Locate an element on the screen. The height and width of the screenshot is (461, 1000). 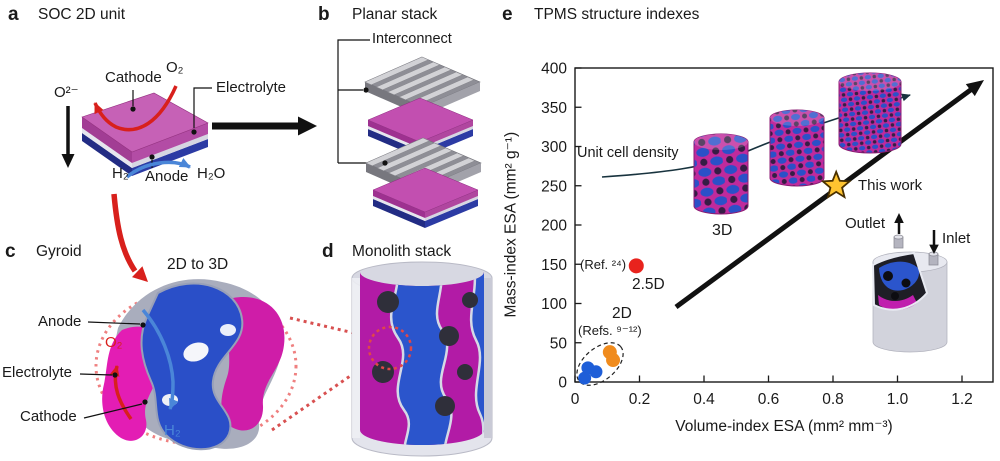
panel-d-label: d is located at coordinates (328, 251).